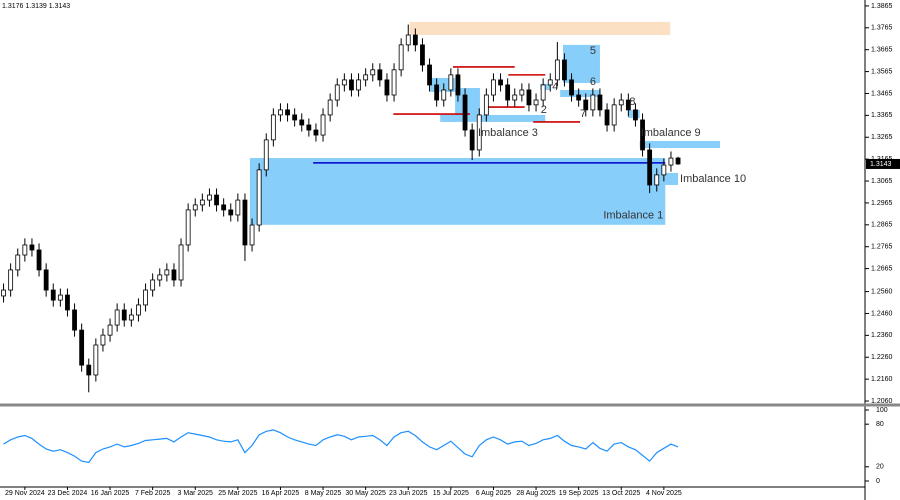 This screenshot has height=500, width=900. Describe the element at coordinates (579, 493) in the screenshot. I see `x-tick-label: 19 Sep 2025` at that location.